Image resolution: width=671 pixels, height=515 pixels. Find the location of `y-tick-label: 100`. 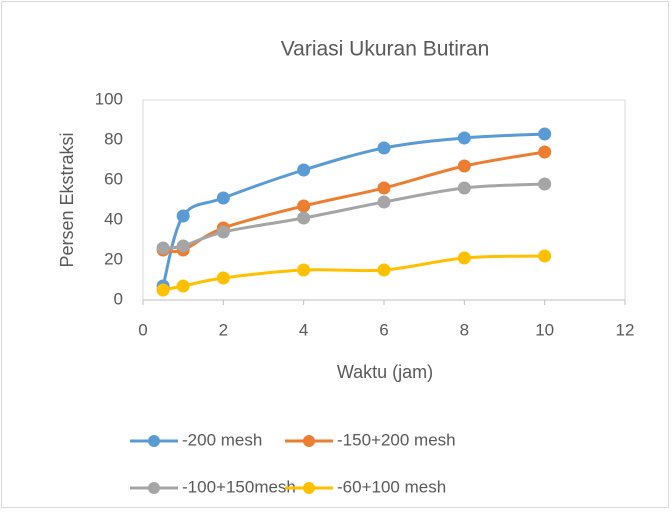

y-tick-label: 100 is located at coordinates (109, 98).